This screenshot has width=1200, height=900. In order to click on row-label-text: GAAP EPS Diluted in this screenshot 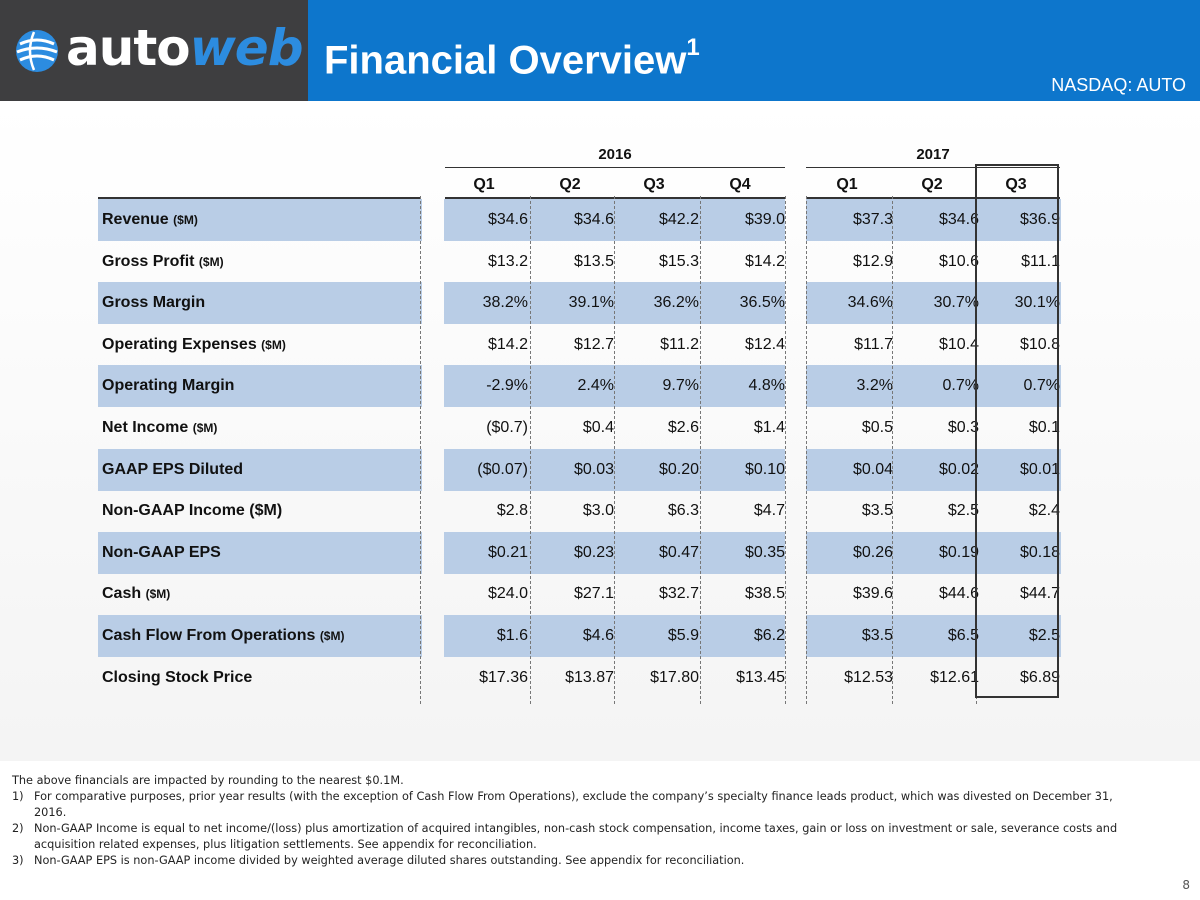, I will do `click(173, 469)`.